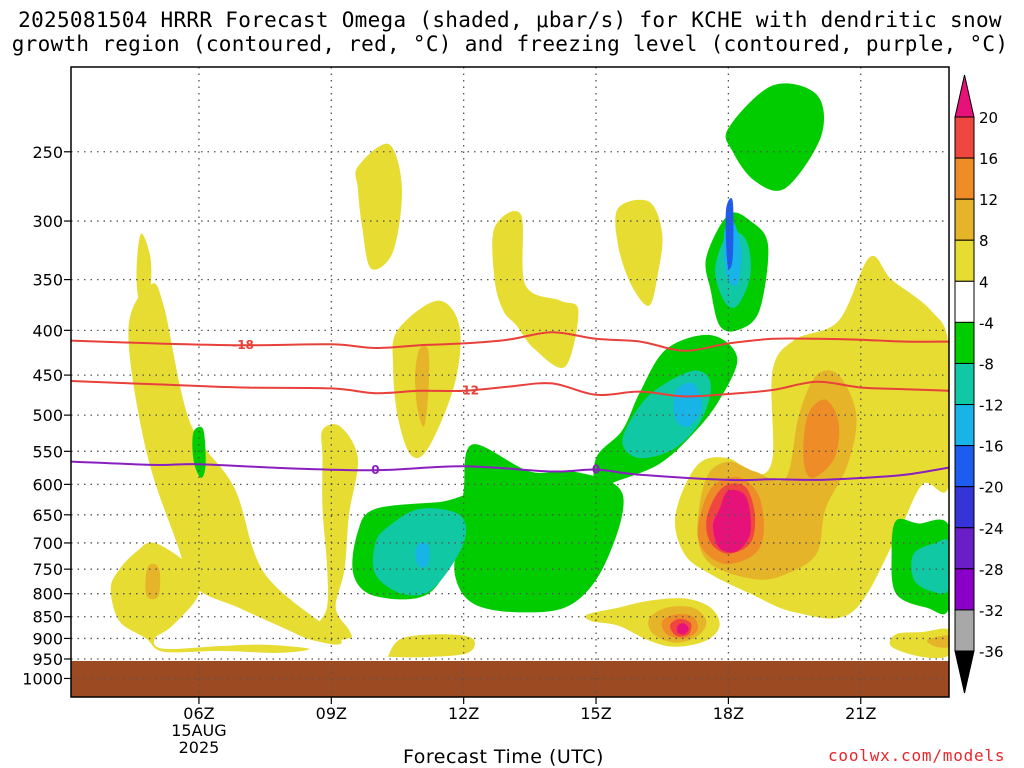  What do you see at coordinates (47, 617) in the screenshot?
I see `y-tick-label-850: 850` at bounding box center [47, 617].